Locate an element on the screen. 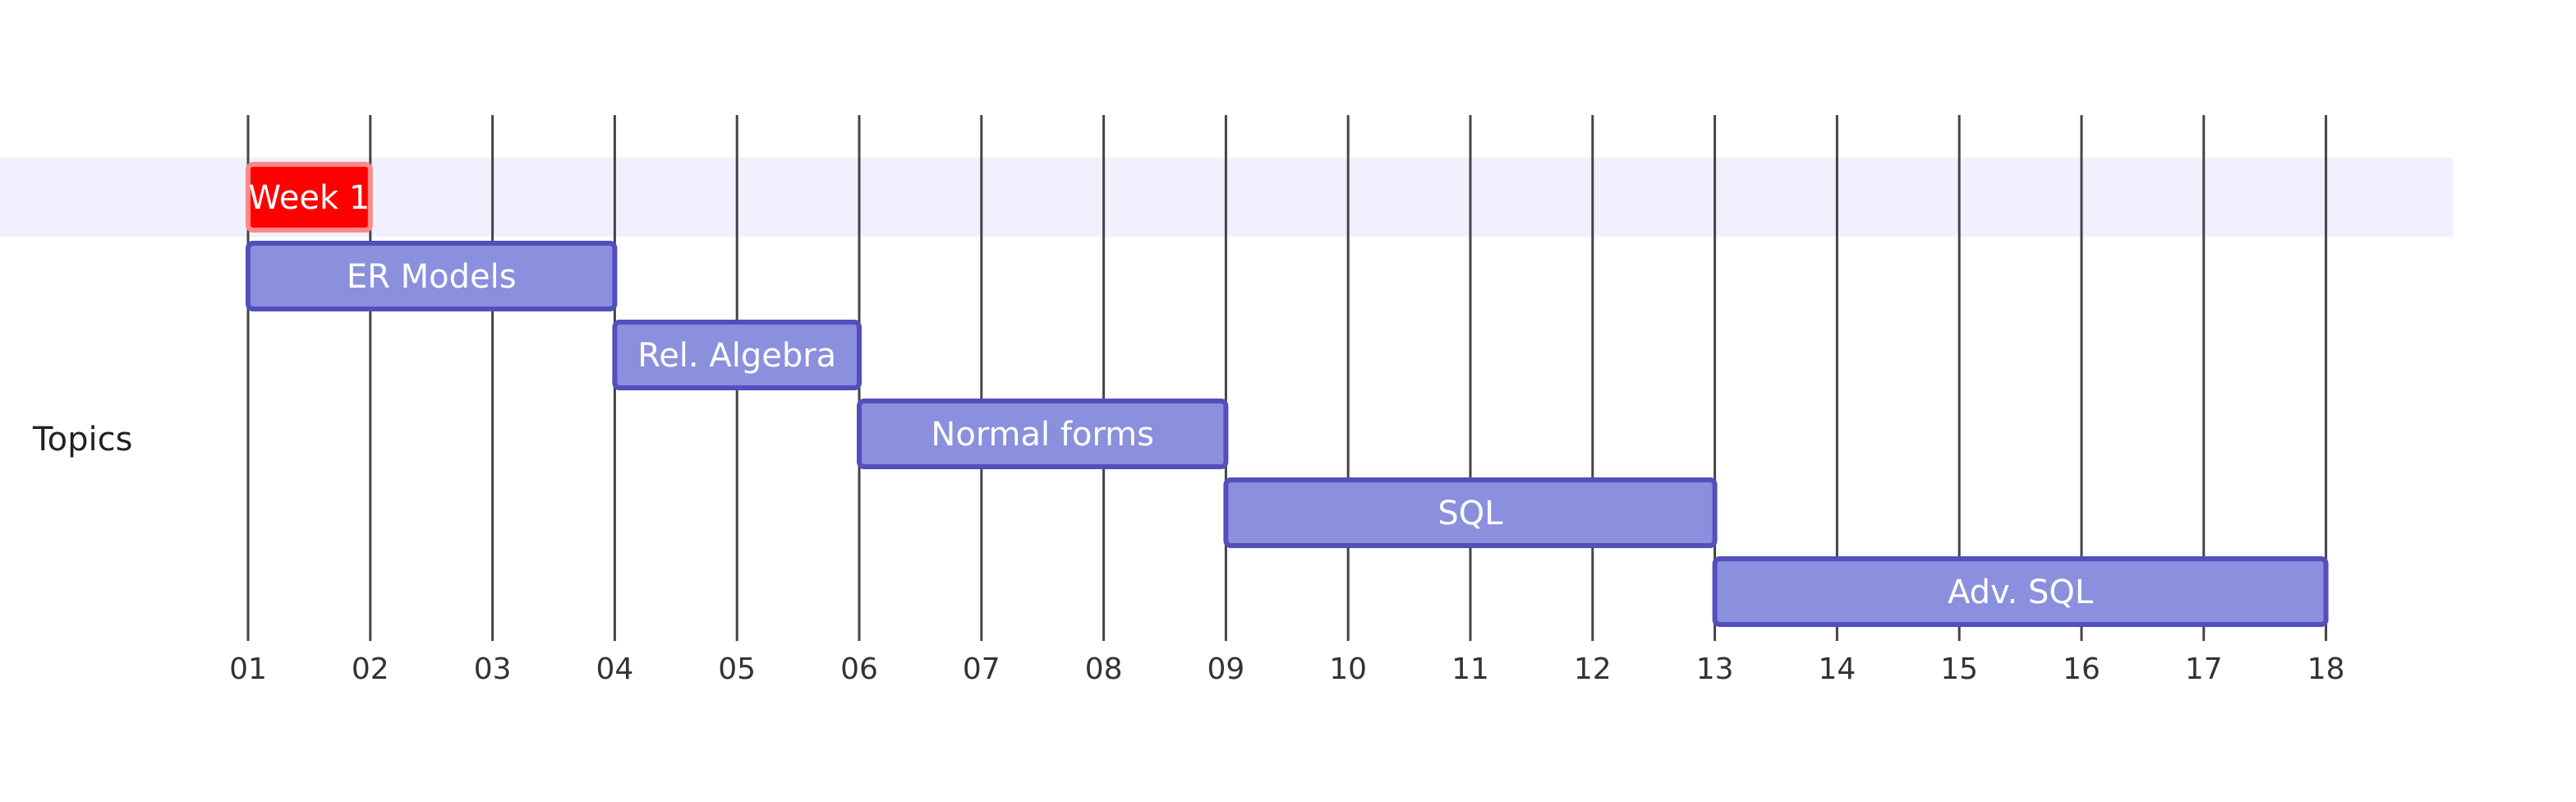 Image resolution: width=2576 pixels, height=802 pixels. x-tick-label: 08 is located at coordinates (1104, 669).